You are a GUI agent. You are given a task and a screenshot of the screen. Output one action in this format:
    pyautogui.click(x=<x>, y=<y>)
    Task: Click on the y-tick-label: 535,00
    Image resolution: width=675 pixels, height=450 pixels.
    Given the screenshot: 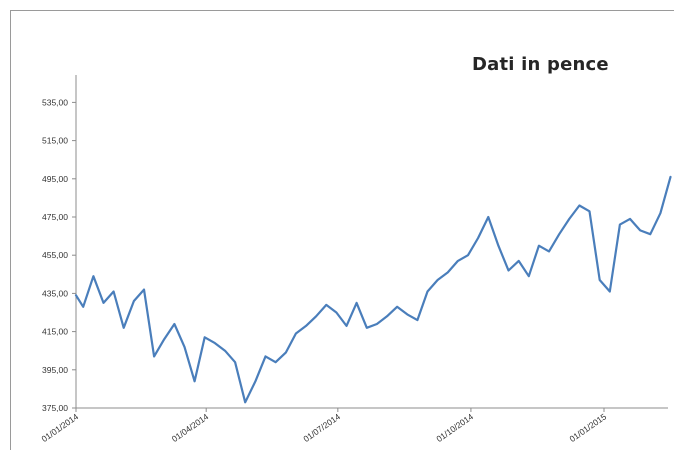 What is the action you would take?
    pyautogui.click(x=55, y=102)
    